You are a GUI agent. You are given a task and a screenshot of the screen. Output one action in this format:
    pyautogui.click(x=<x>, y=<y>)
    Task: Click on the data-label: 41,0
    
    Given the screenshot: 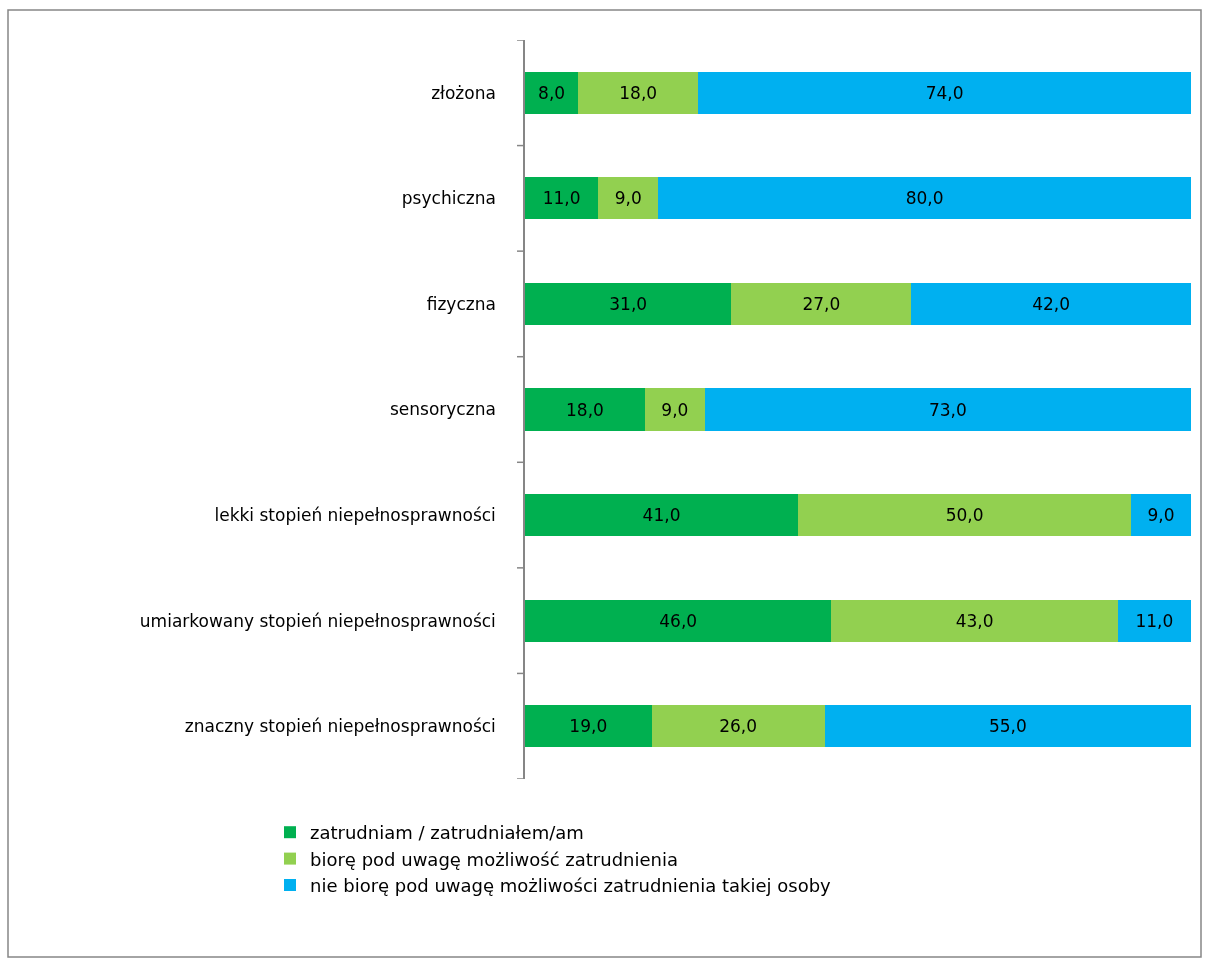 What is the action you would take?
    pyautogui.click(x=661, y=515)
    